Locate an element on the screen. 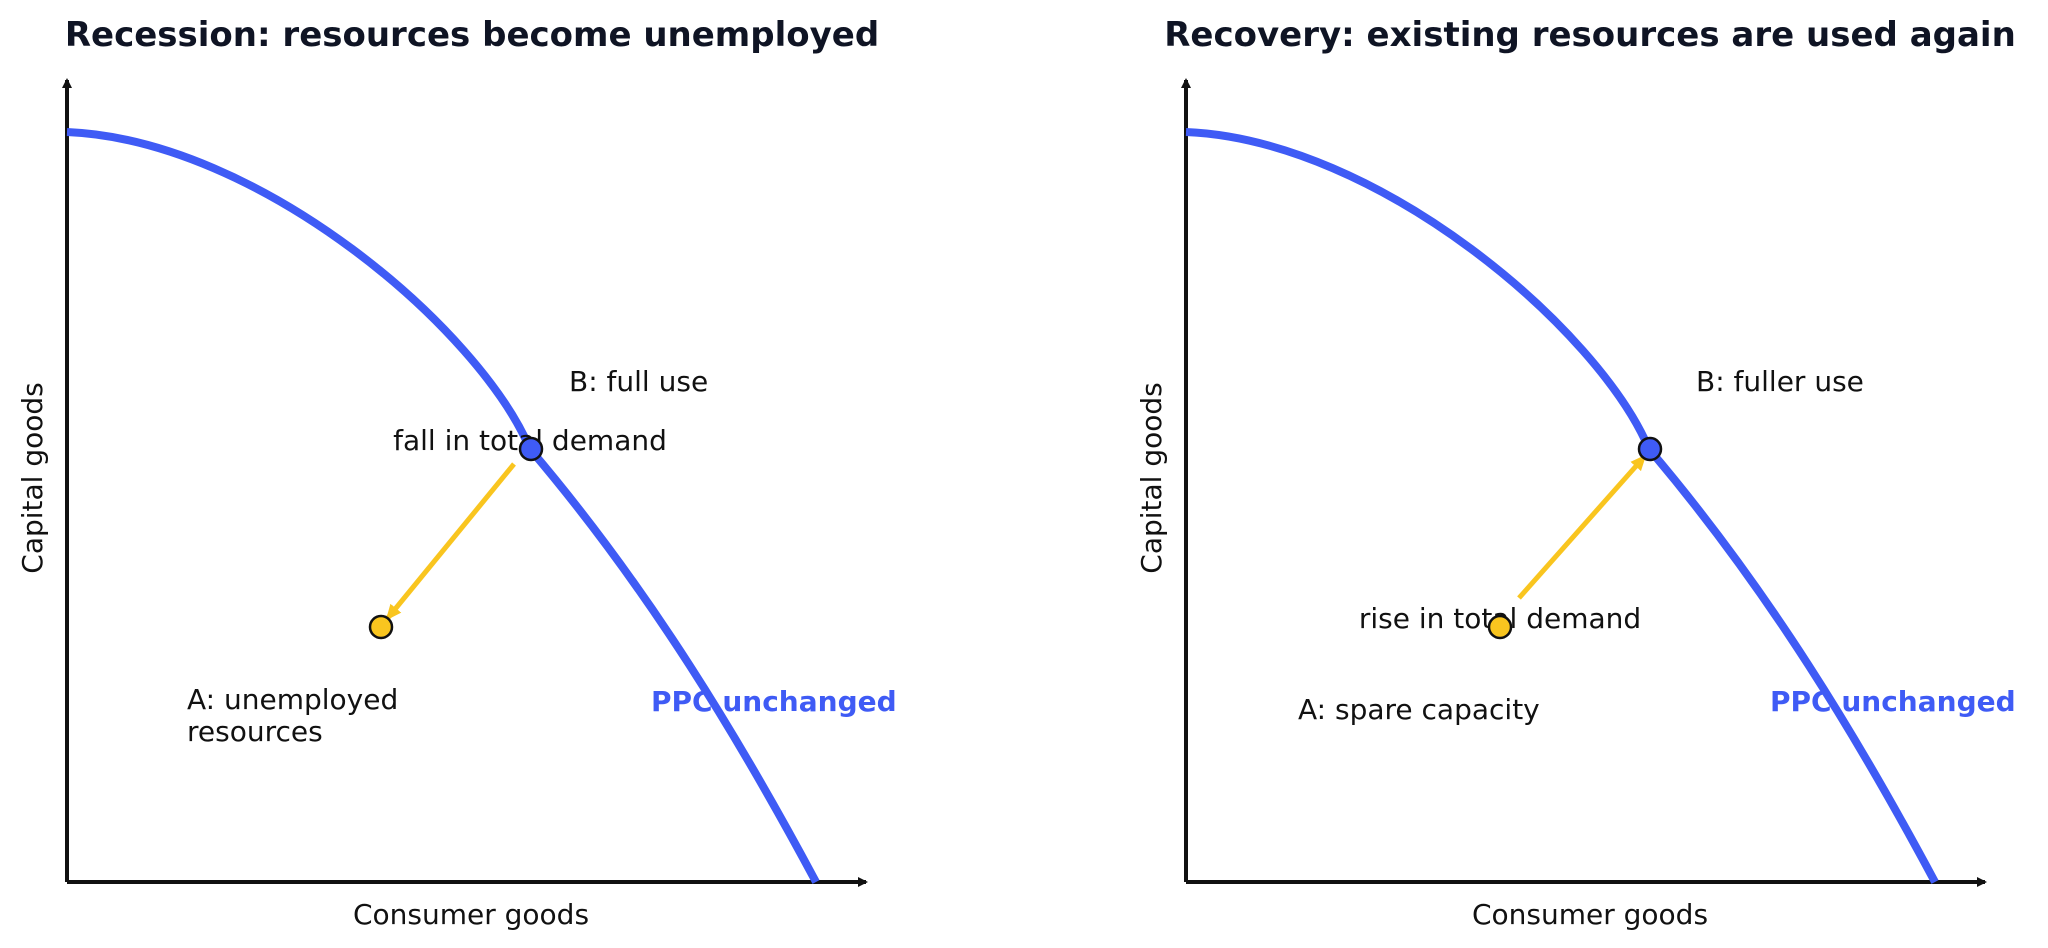 This screenshot has width=2048, height=948. point-b-label: B: fuller use is located at coordinates (1780, 381).